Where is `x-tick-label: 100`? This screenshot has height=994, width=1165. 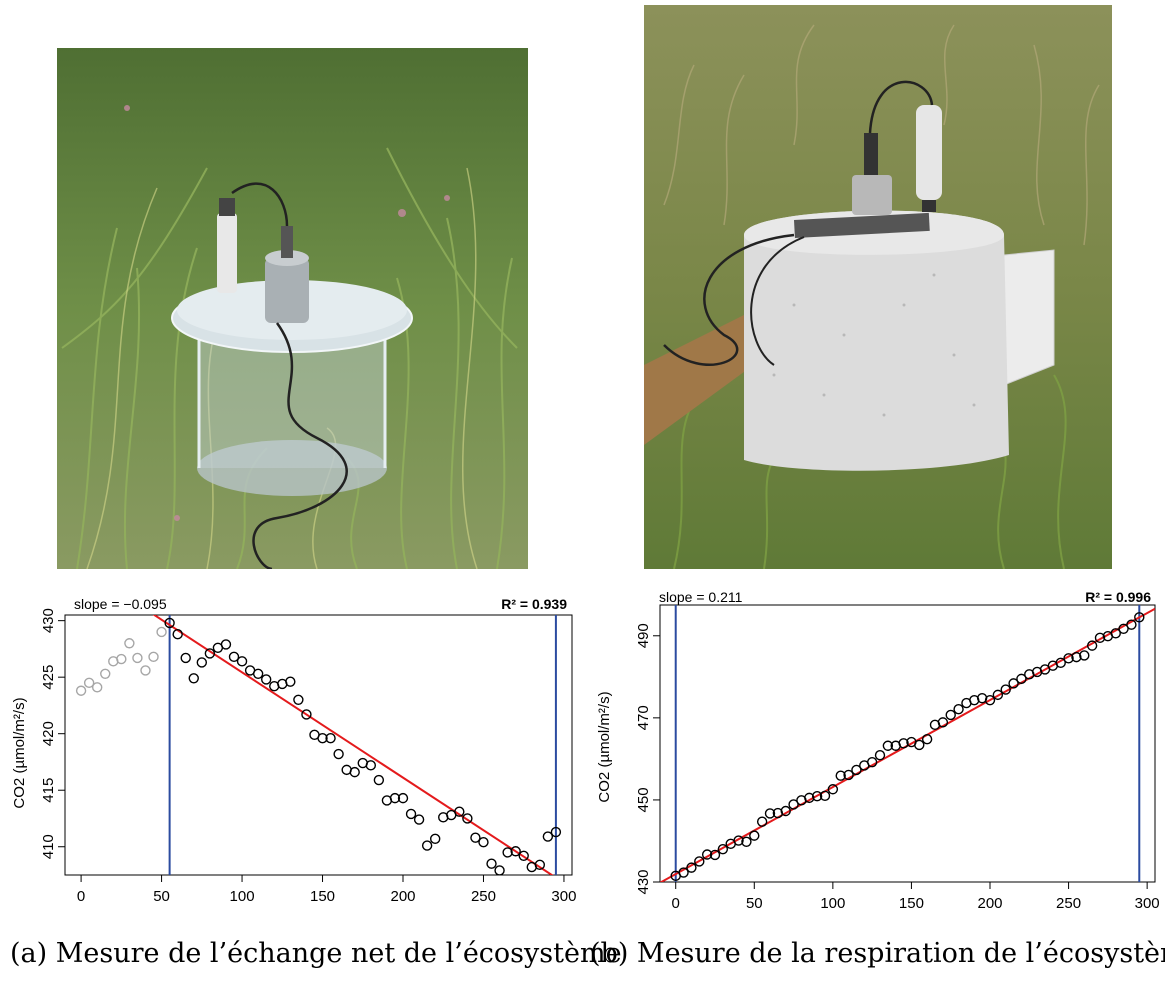 x-tick-label: 100 is located at coordinates (832, 903).